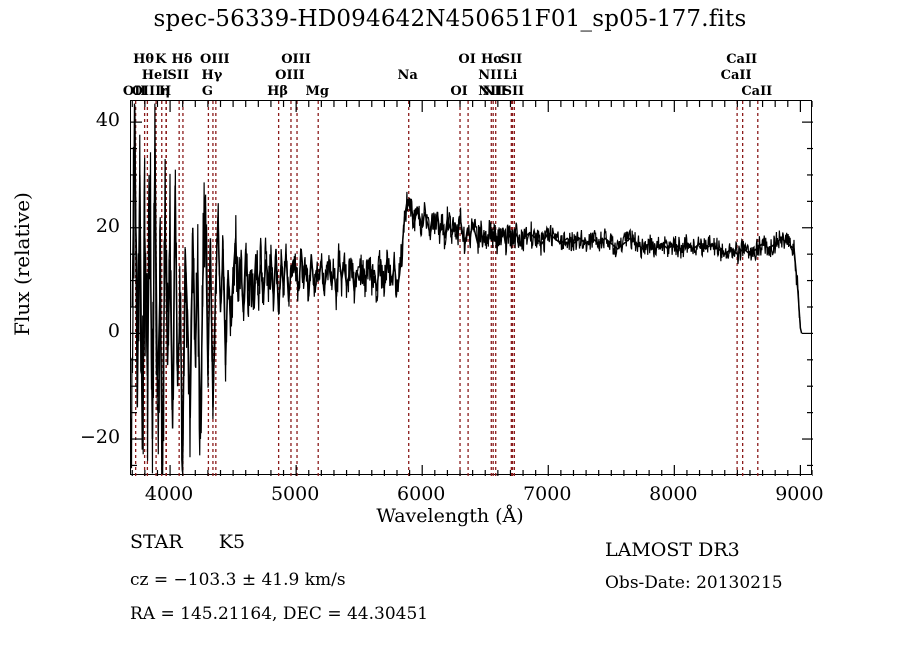  What do you see at coordinates (134, 91) in the screenshot?
I see `line-label-oii: OII` at bounding box center [134, 91].